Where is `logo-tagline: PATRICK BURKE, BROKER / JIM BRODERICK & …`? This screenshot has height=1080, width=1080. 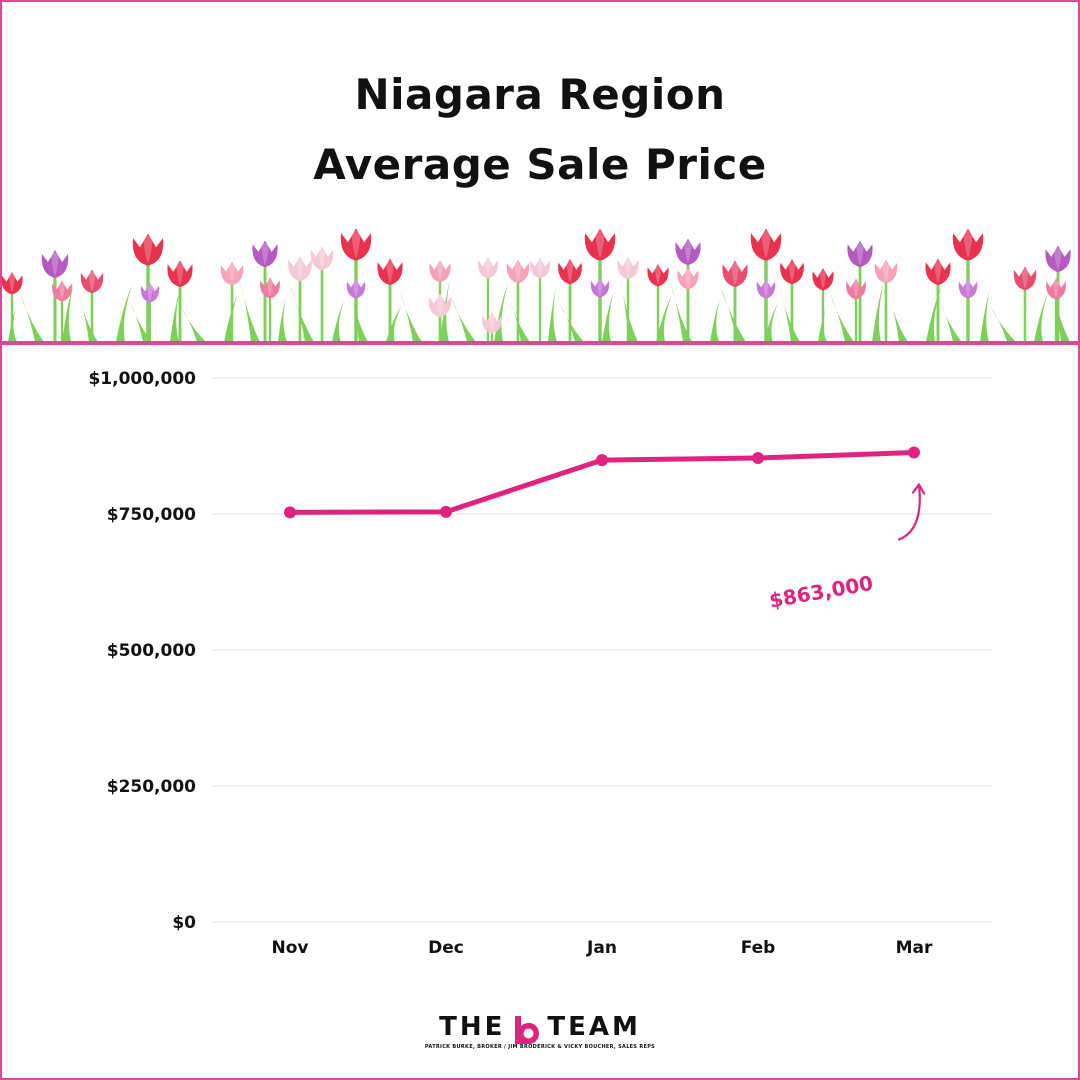 logo-tagline: PATRICK BURKE, BROKER / JIM BRODERICK & … is located at coordinates (540, 1047).